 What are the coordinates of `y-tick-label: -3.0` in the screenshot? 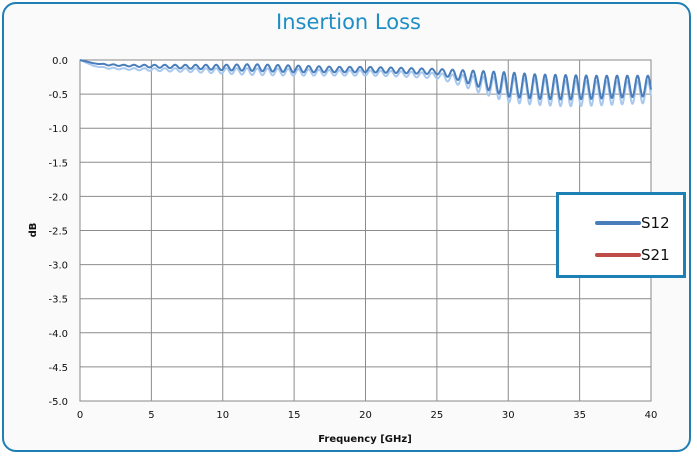 It's located at (58, 266).